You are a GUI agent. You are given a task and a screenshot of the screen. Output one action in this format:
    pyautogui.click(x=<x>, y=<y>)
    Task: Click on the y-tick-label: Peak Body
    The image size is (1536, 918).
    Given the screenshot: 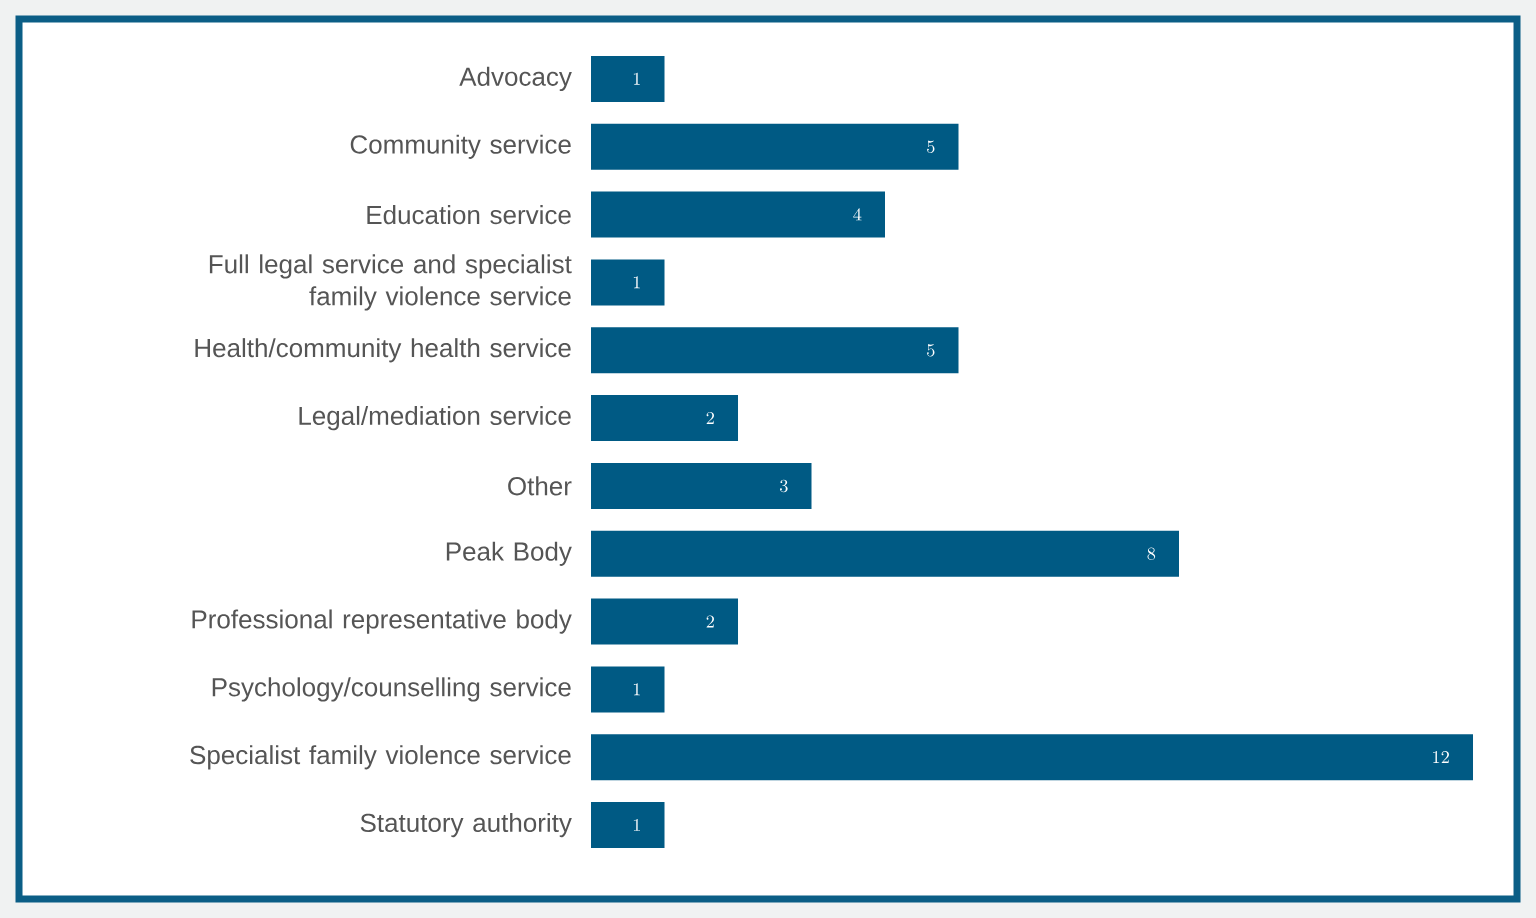 What is the action you would take?
    pyautogui.click(x=509, y=553)
    